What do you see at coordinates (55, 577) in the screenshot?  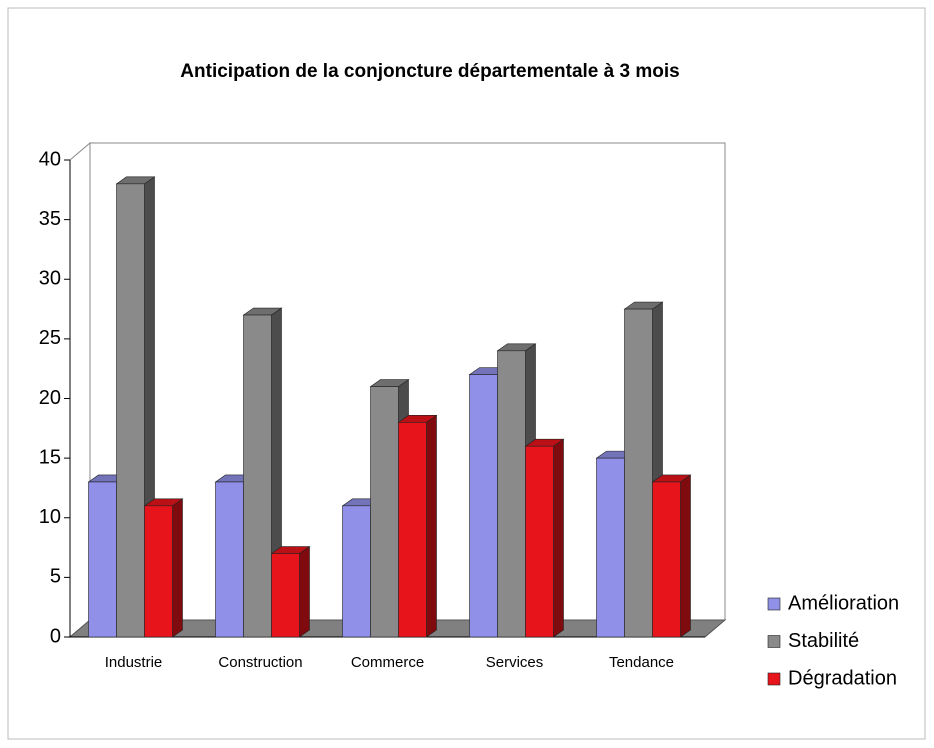 I see `y-tick-label: 5` at bounding box center [55, 577].